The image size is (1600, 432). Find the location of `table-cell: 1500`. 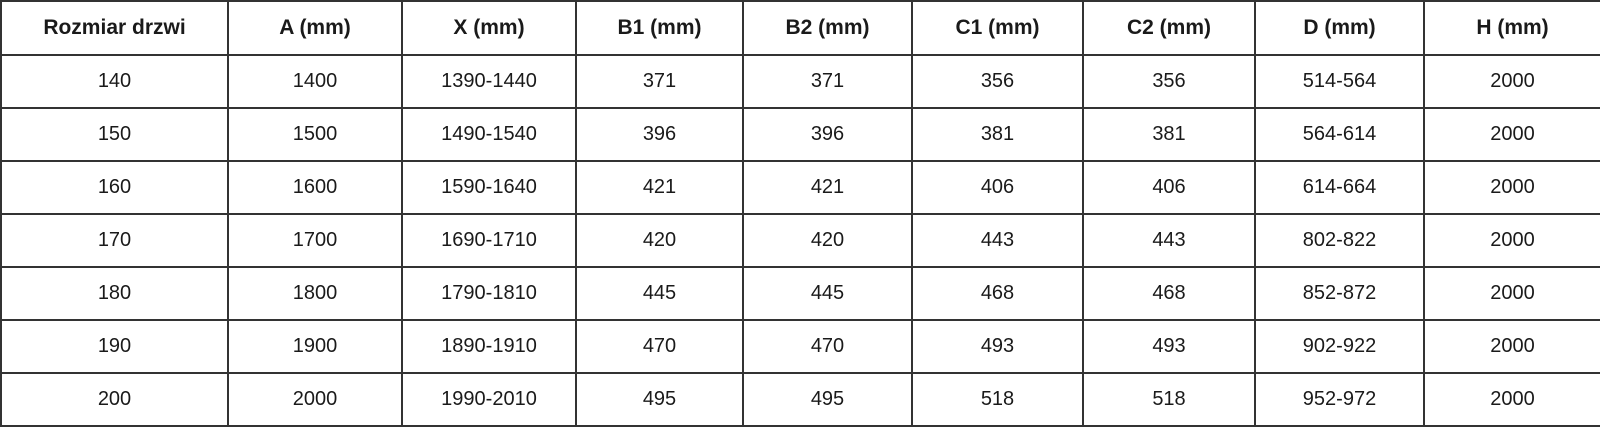

table-cell: 1500 is located at coordinates (315, 134).